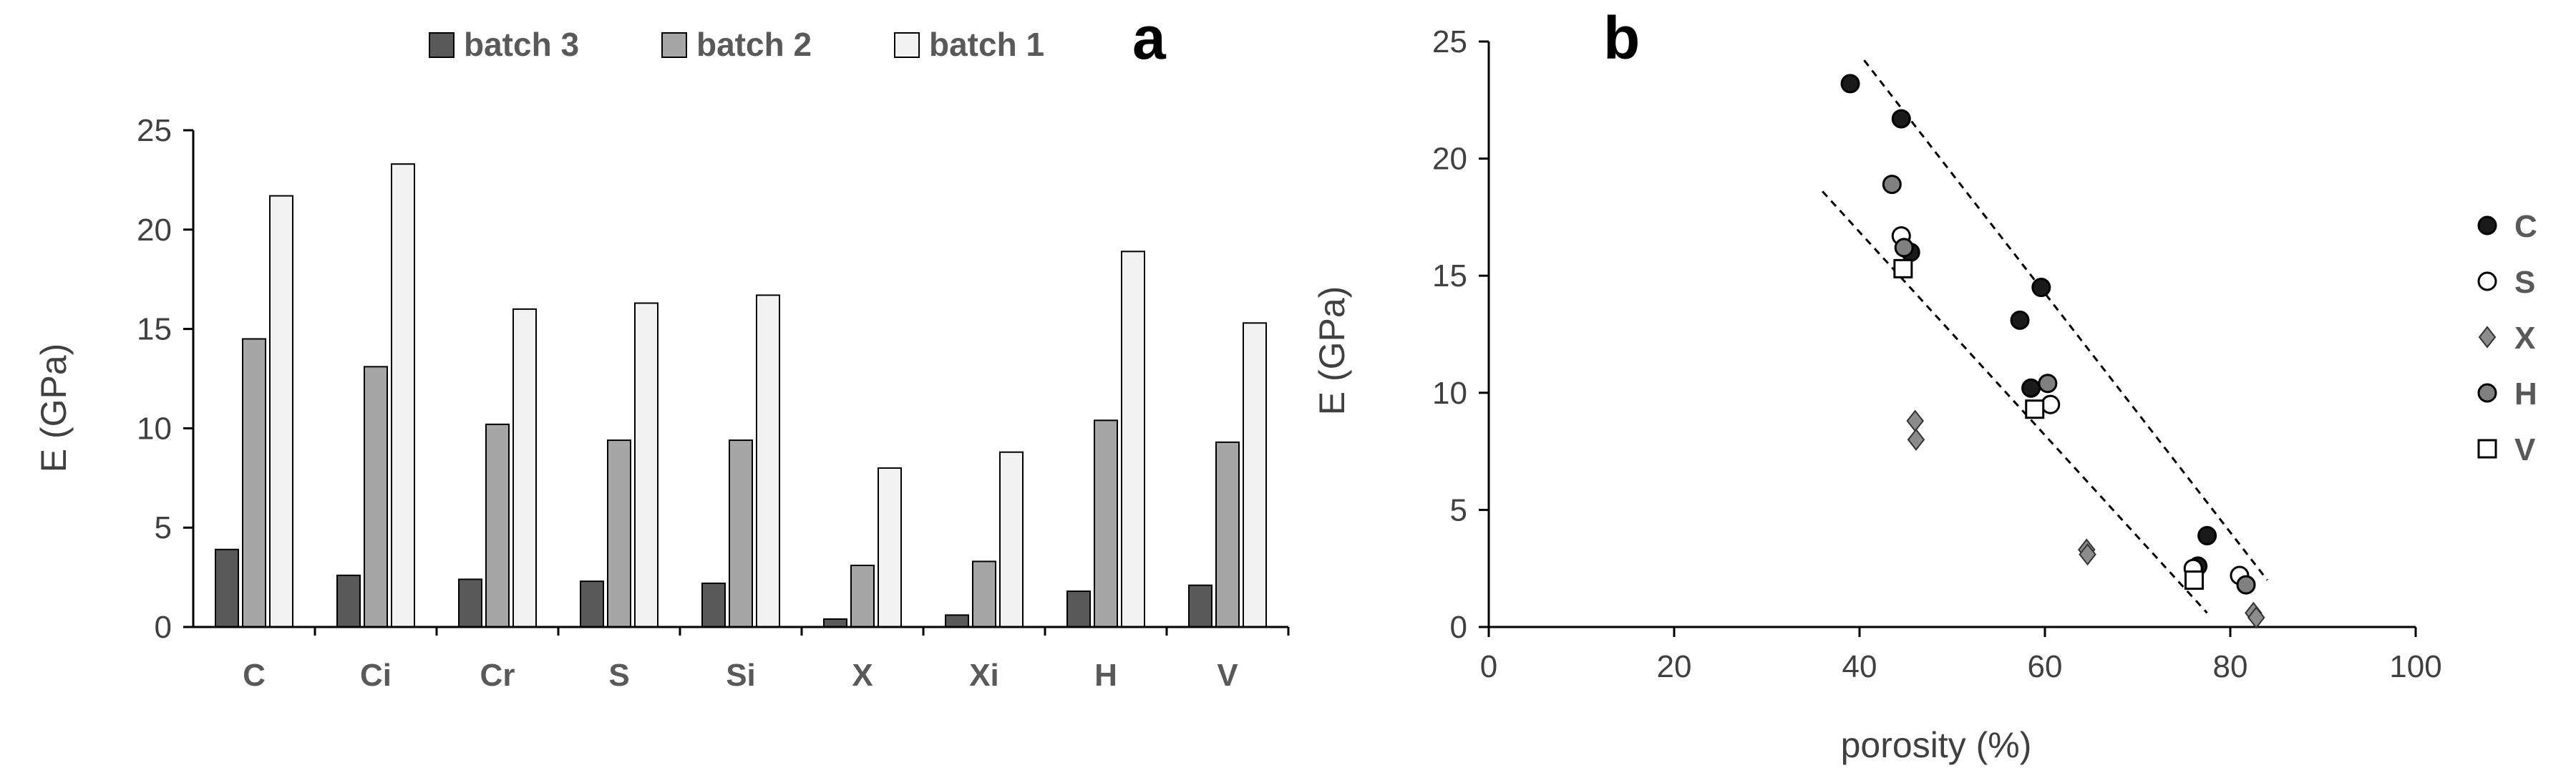 This screenshot has width=2576, height=773. I want to click on bar-batch-2-Cr, so click(497, 526).